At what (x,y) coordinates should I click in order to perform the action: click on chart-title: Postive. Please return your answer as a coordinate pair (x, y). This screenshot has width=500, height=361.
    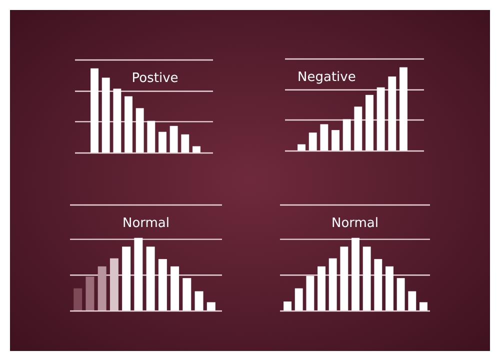
    Looking at the image, I should click on (155, 78).